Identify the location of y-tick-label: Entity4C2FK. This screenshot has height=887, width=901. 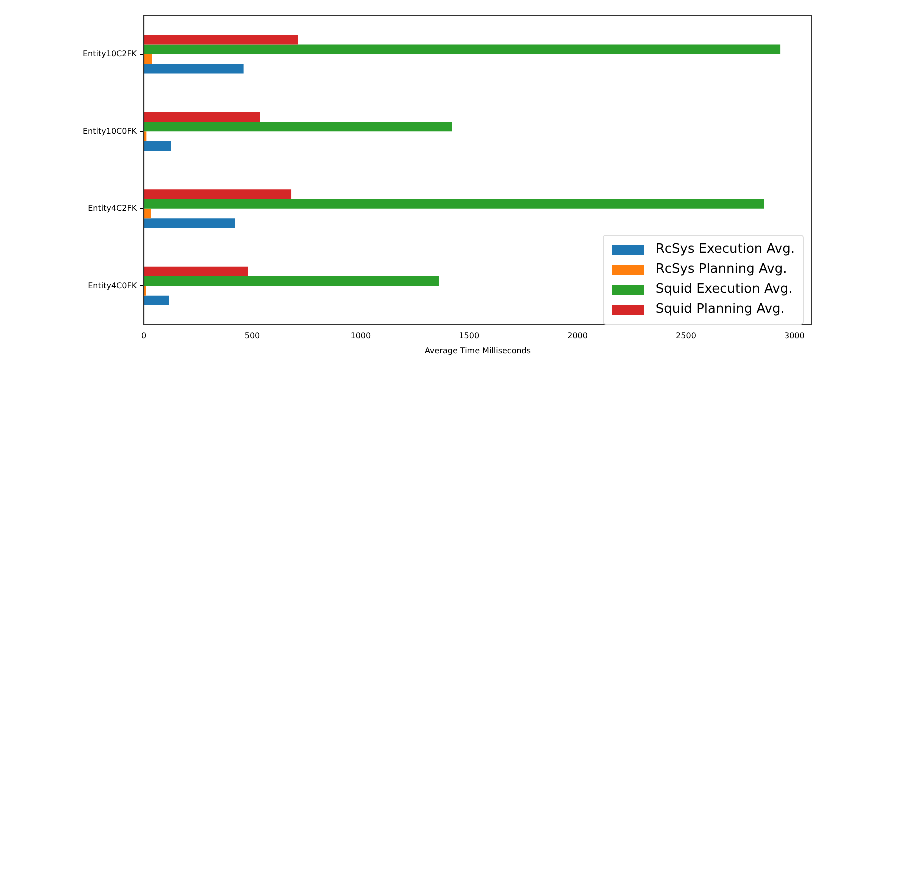
(113, 209).